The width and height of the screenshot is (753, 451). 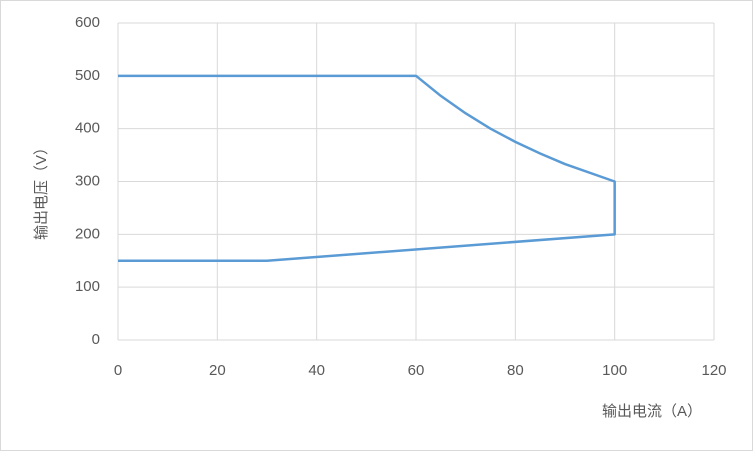 What do you see at coordinates (87, 286) in the screenshot?
I see `y-tick-label: 100` at bounding box center [87, 286].